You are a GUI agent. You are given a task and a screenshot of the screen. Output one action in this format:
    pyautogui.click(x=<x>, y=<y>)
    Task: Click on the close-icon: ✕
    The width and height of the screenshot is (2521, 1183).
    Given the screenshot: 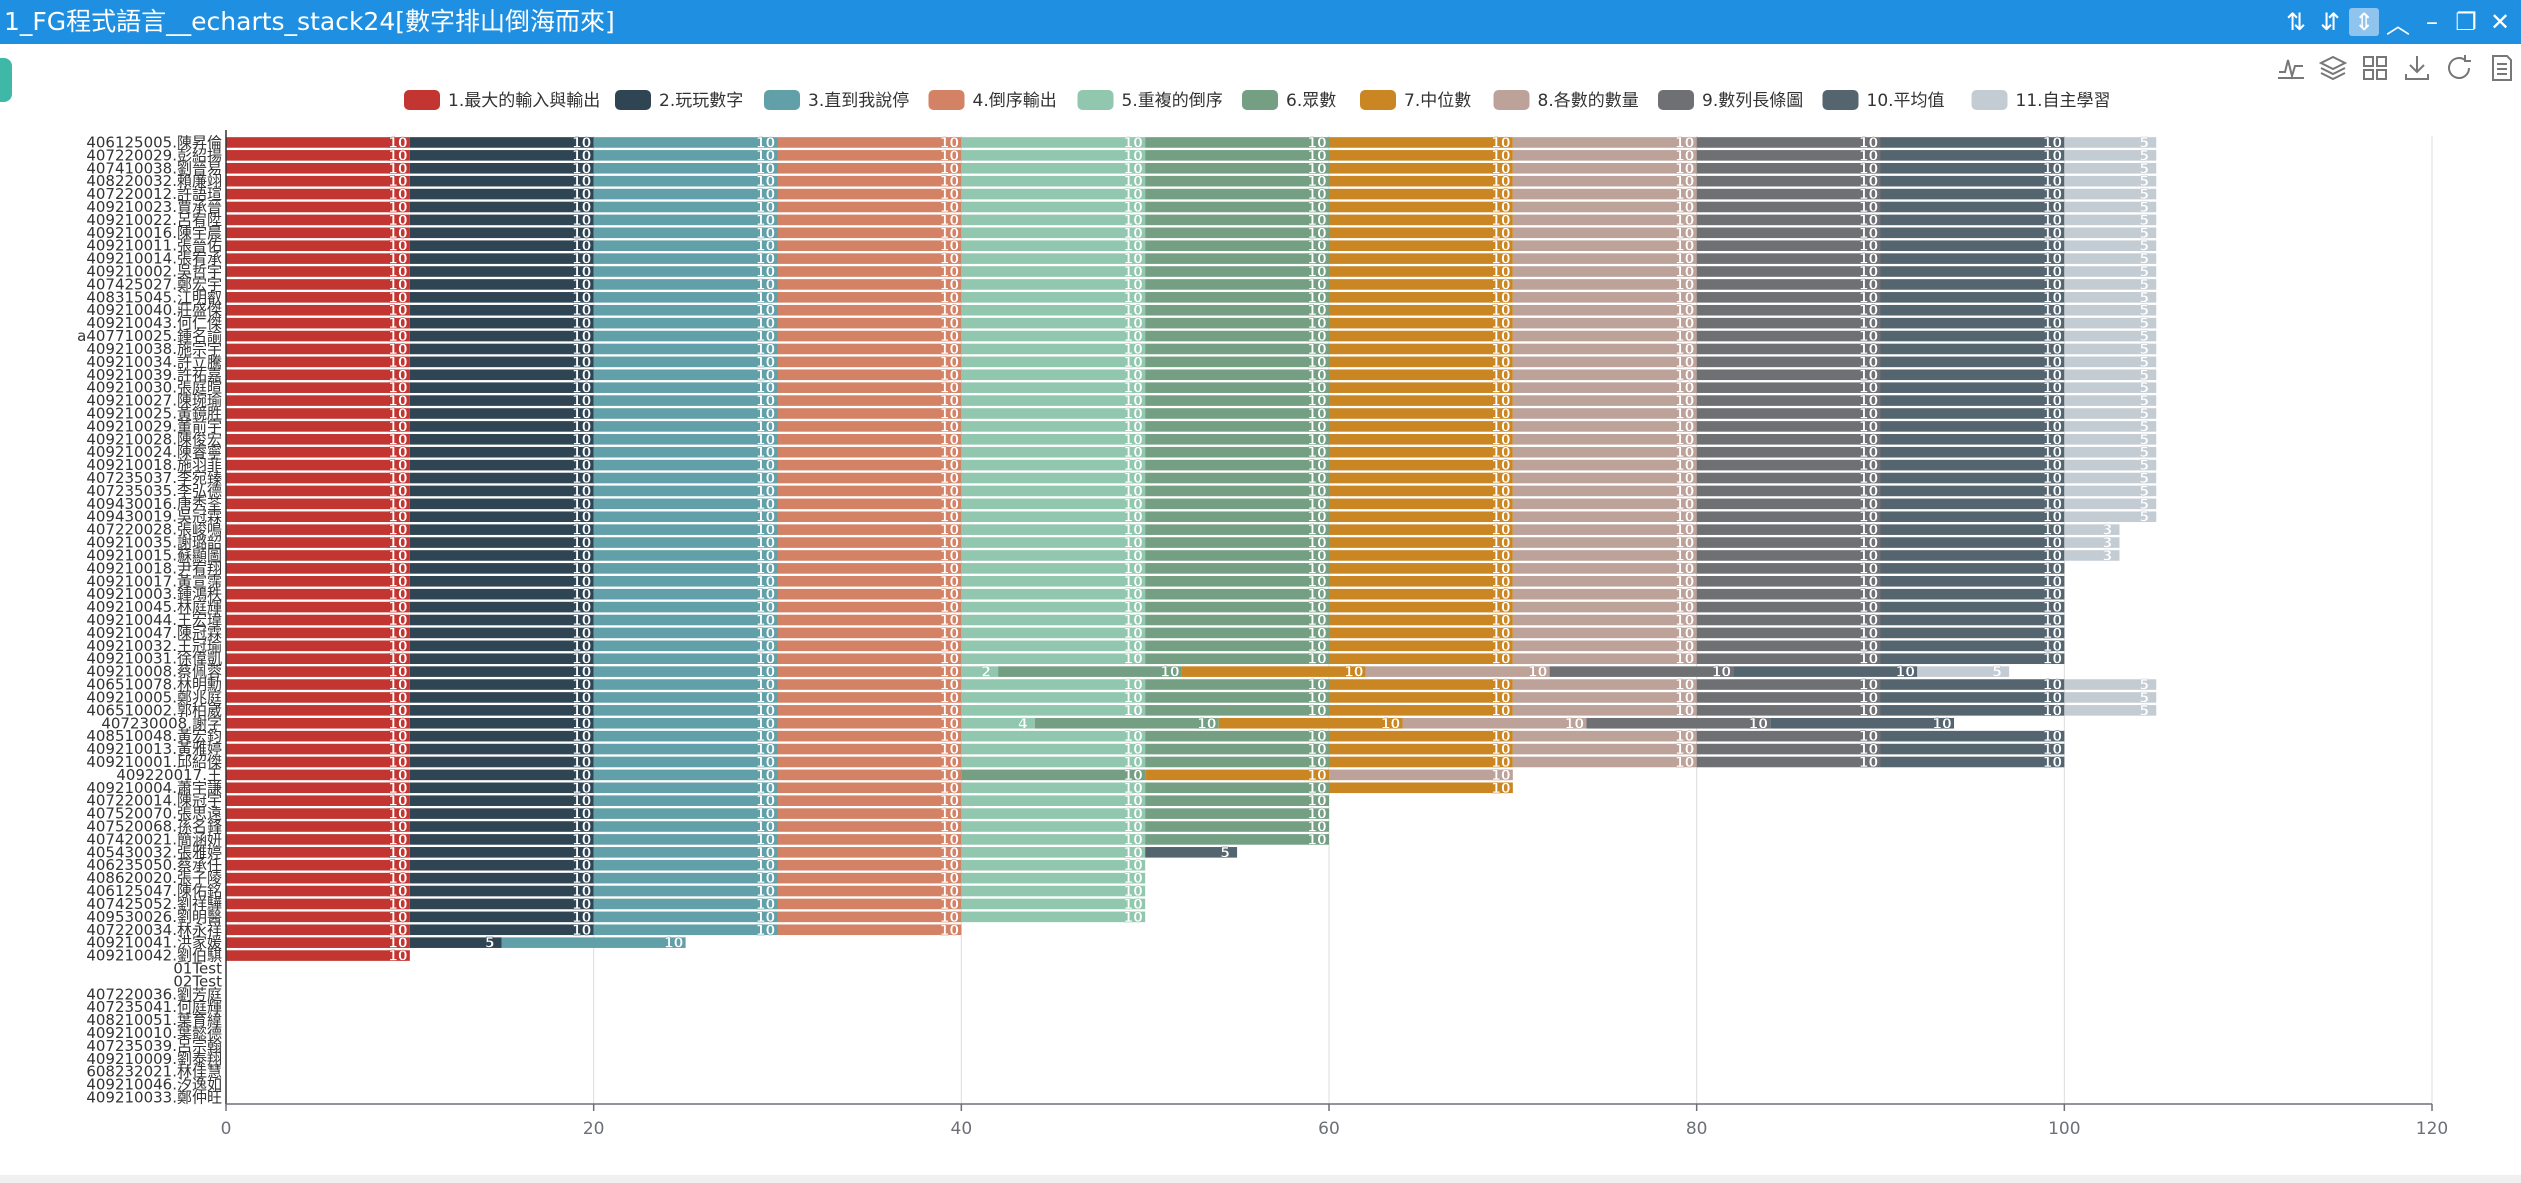 What is the action you would take?
    pyautogui.click(x=2500, y=22)
    